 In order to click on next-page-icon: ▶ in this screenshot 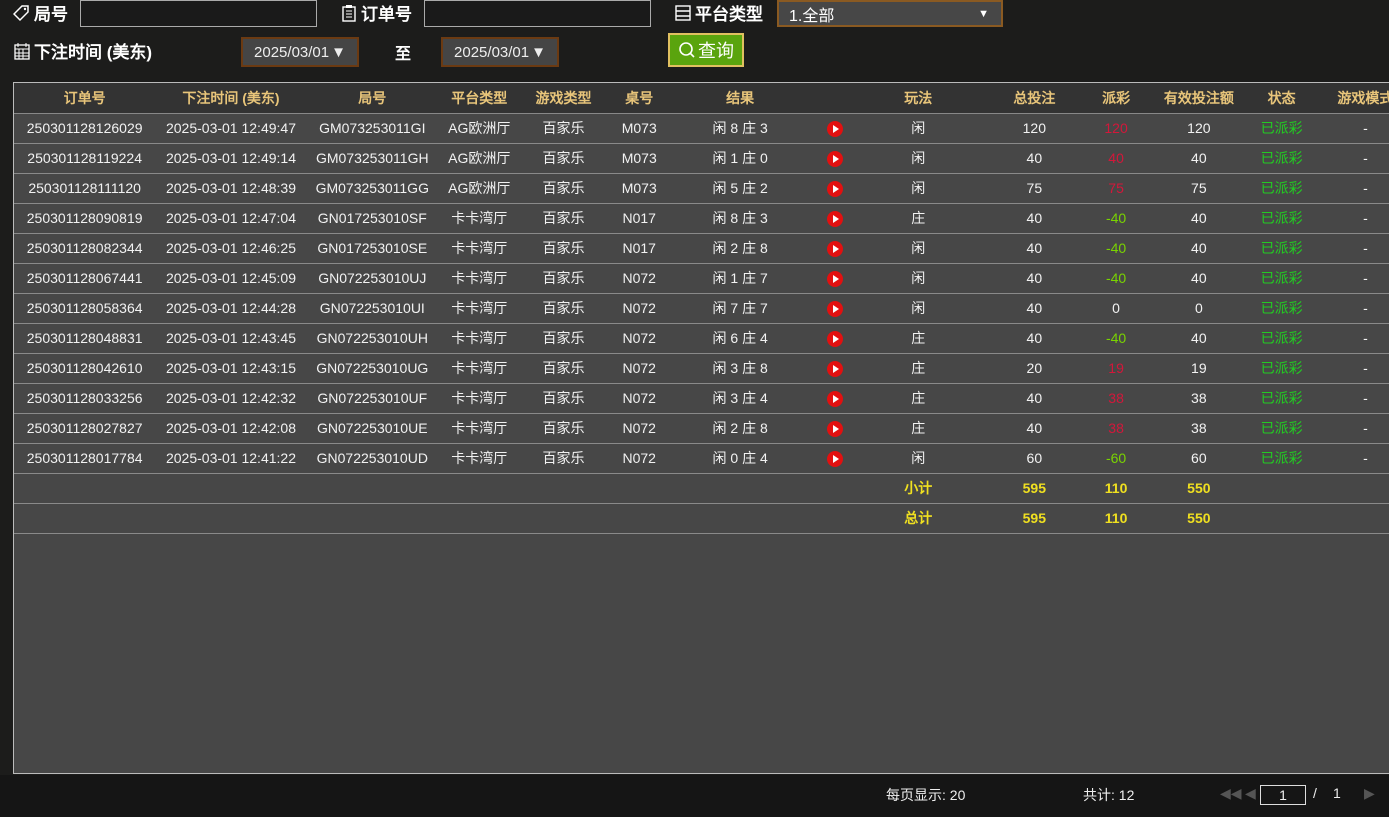, I will do `click(1369, 793)`.